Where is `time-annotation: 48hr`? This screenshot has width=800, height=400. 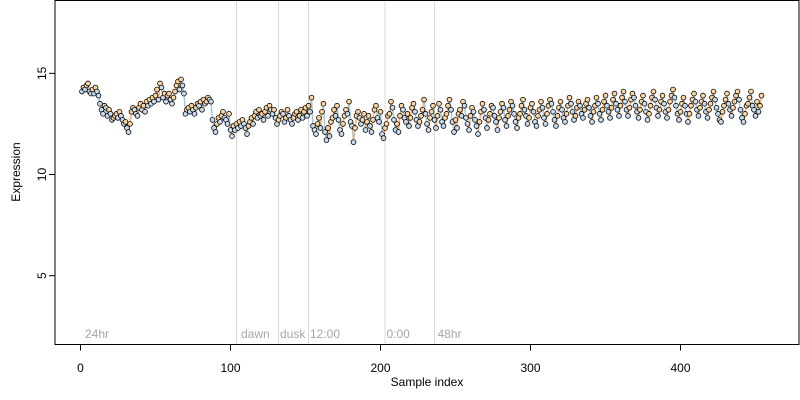 time-annotation: 48hr is located at coordinates (450, 334).